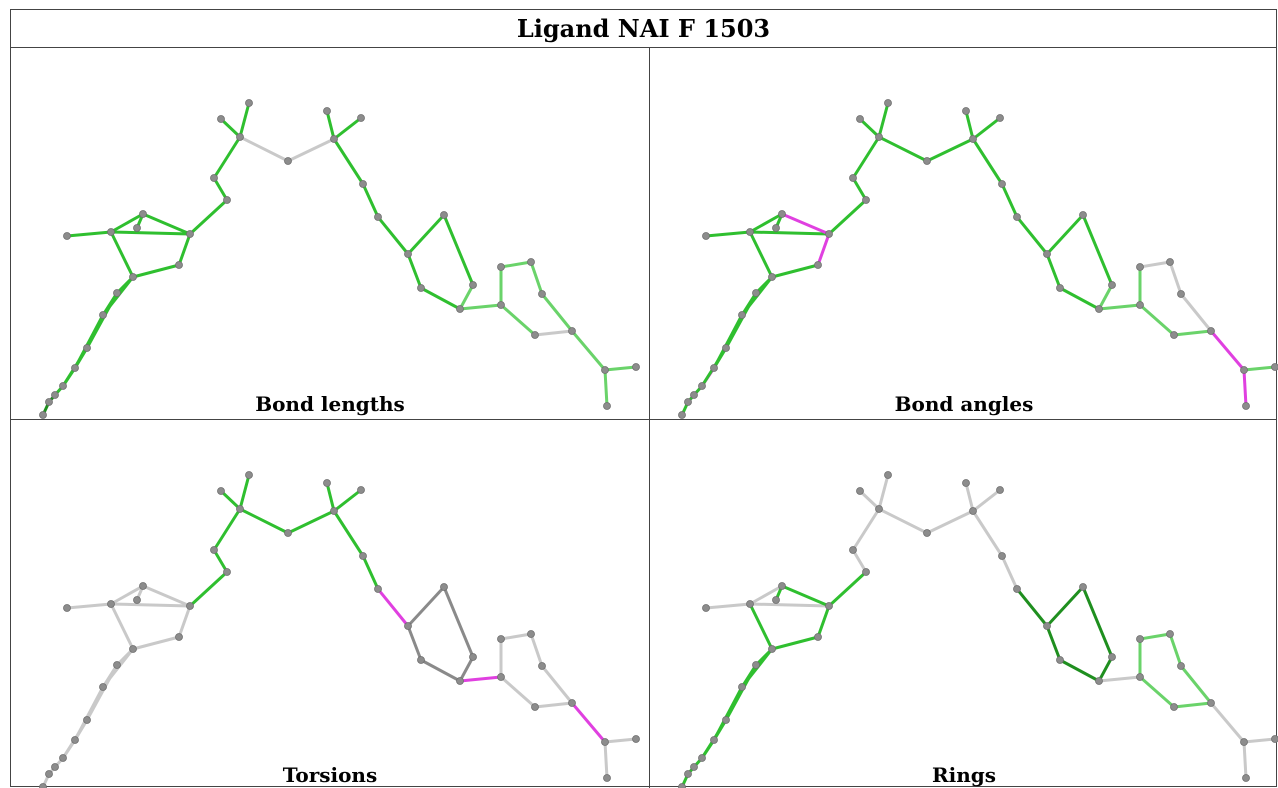 This screenshot has height=788, width=1278. What do you see at coordinates (330, 404) in the screenshot?
I see `caption-bond-lengths: Bond lengths` at bounding box center [330, 404].